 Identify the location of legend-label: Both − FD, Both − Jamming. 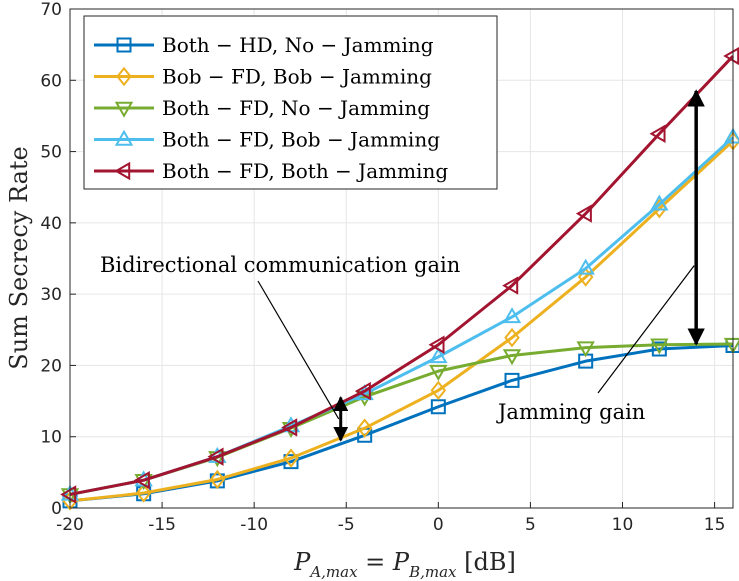
(305, 171).